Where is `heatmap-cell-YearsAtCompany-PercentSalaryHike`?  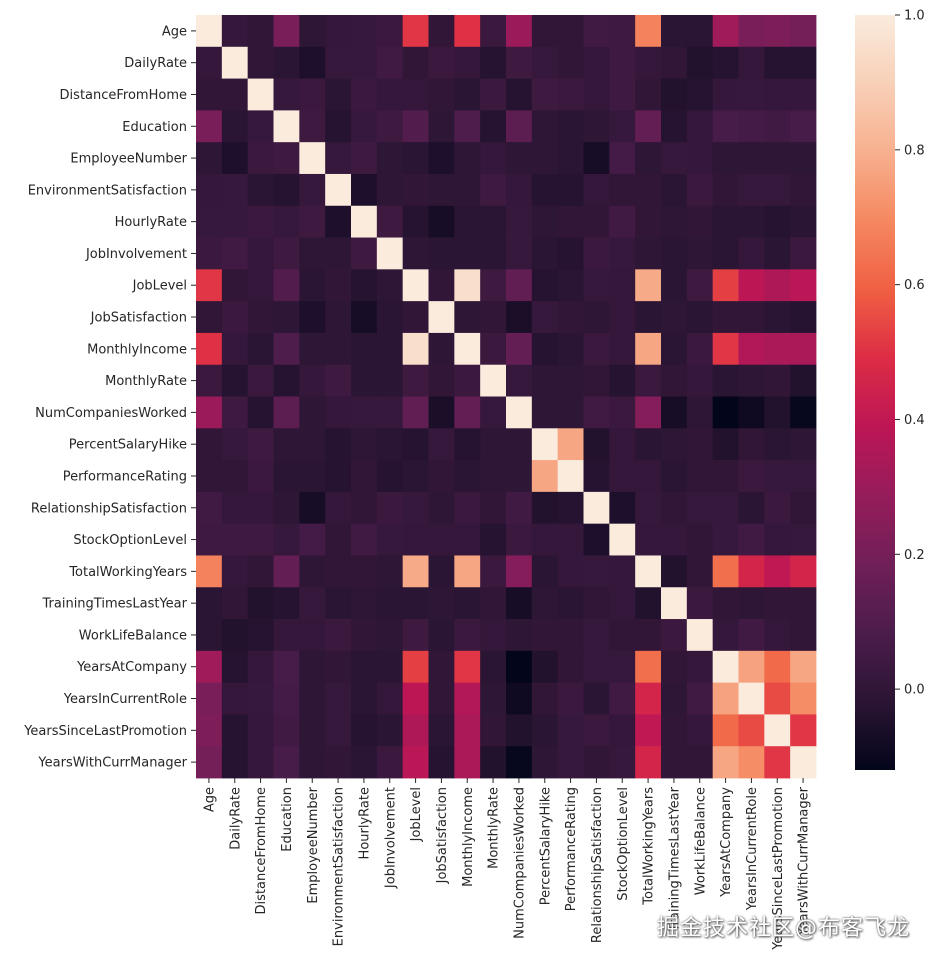 heatmap-cell-YearsAtCompany-PercentSalaryHike is located at coordinates (545, 667).